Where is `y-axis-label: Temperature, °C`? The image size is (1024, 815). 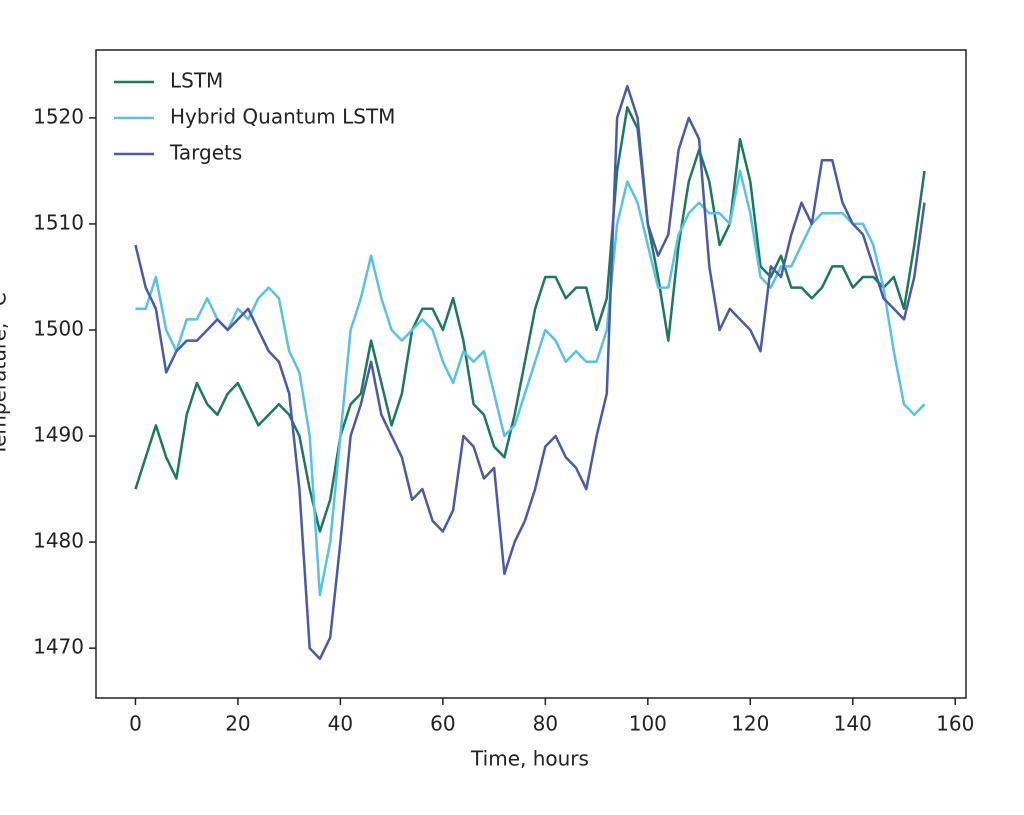 y-axis-label: Temperature, °C is located at coordinates (5, 374).